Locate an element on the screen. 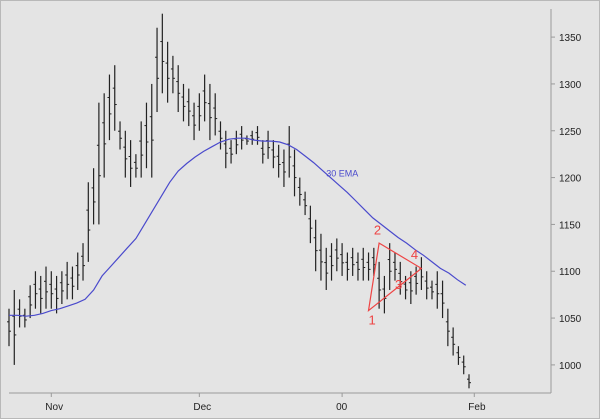 The width and height of the screenshot is (600, 420). x-tick-label: Nov is located at coordinates (54, 407).